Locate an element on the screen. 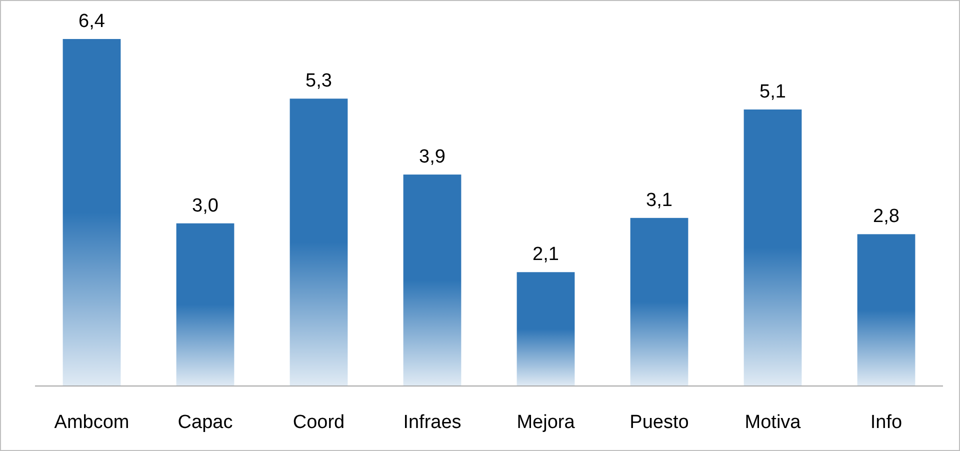 This screenshot has height=451, width=960. x-tick-label: Mejora is located at coordinates (546, 422).